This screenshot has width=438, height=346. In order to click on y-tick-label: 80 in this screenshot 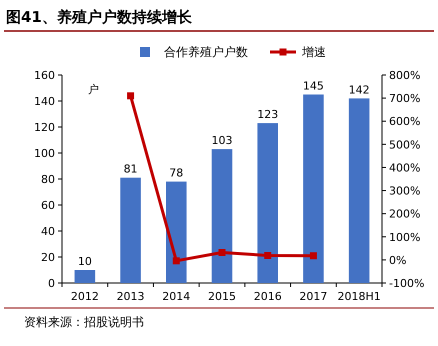, I will do `click(48, 179)`.